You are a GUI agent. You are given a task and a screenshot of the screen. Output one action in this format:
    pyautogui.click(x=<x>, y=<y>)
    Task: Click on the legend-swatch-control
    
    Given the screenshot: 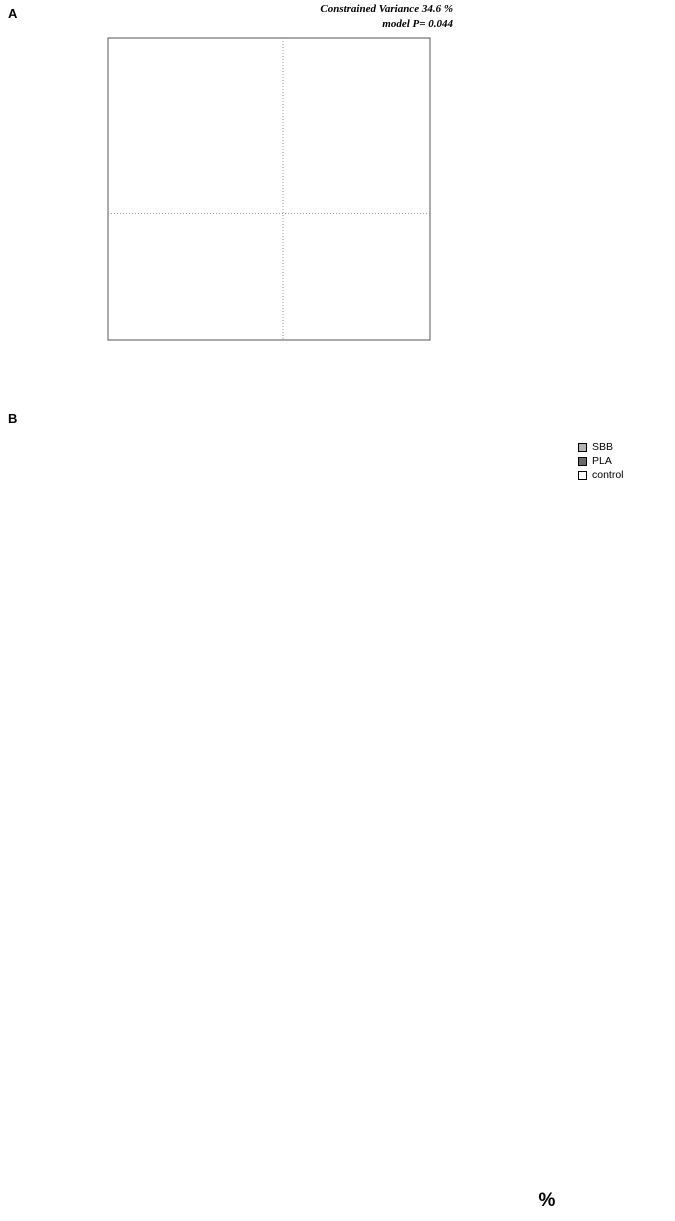 What is the action you would take?
    pyautogui.click(x=582, y=475)
    